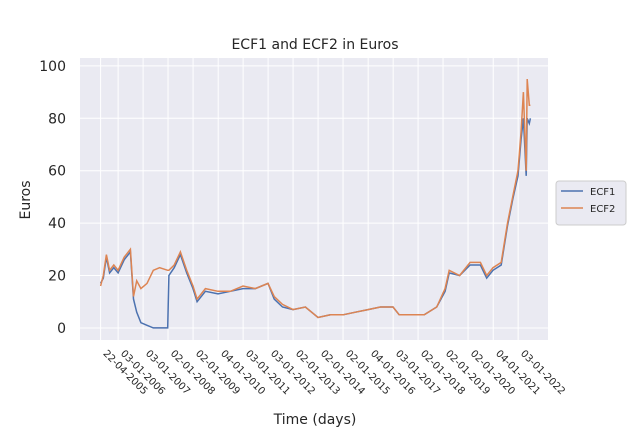  Describe the element at coordinates (314, 45) in the screenshot. I see `chart-title: ECF1 and ECF2 in Euros` at that location.